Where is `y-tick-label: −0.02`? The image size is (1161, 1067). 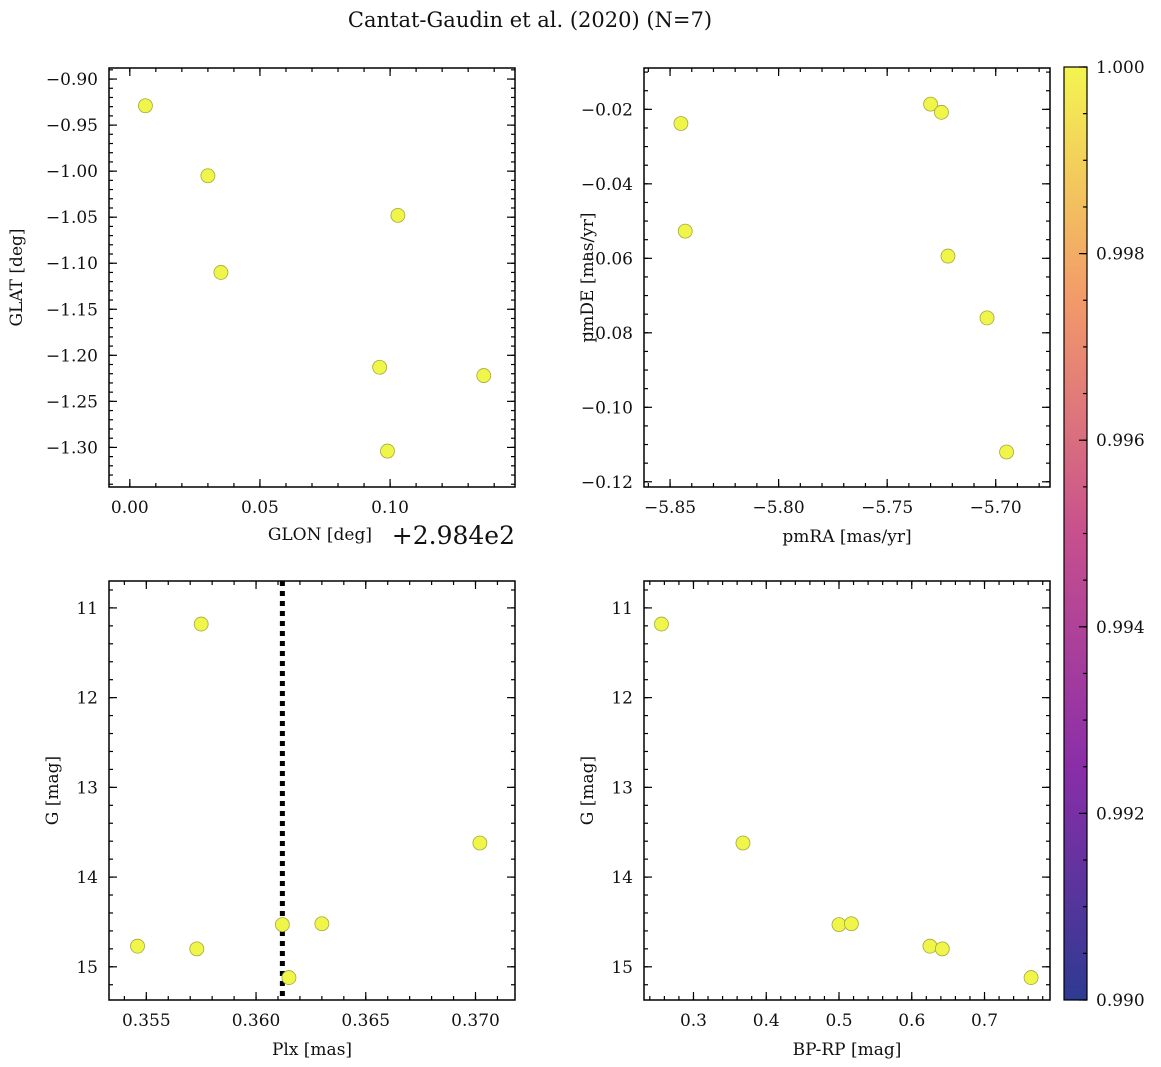 y-tick-label: −0.02 is located at coordinates (607, 110).